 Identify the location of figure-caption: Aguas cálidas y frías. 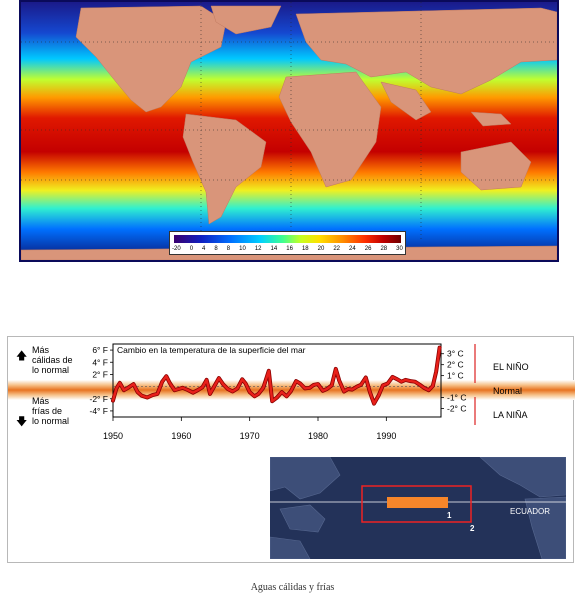
(292, 587).